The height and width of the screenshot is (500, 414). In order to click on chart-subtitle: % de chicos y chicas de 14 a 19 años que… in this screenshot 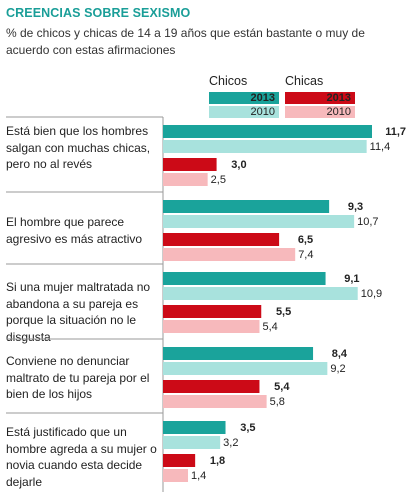, I will do `click(185, 41)`.